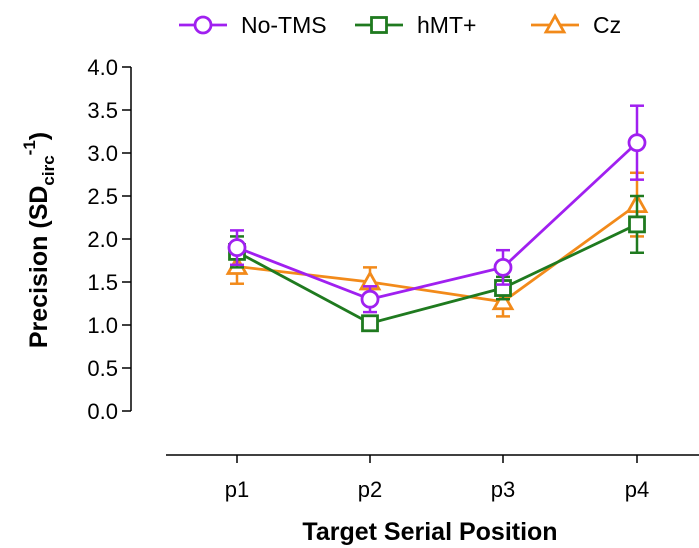 The width and height of the screenshot is (699, 548). Describe the element at coordinates (503, 489) in the screenshot. I see `x-tick-label: p3` at that location.